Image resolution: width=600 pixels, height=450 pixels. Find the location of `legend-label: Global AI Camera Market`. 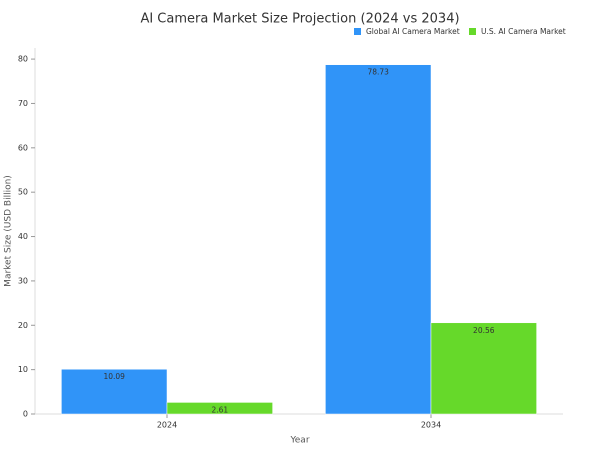

legend-label: Global AI Camera Market is located at coordinates (413, 31).